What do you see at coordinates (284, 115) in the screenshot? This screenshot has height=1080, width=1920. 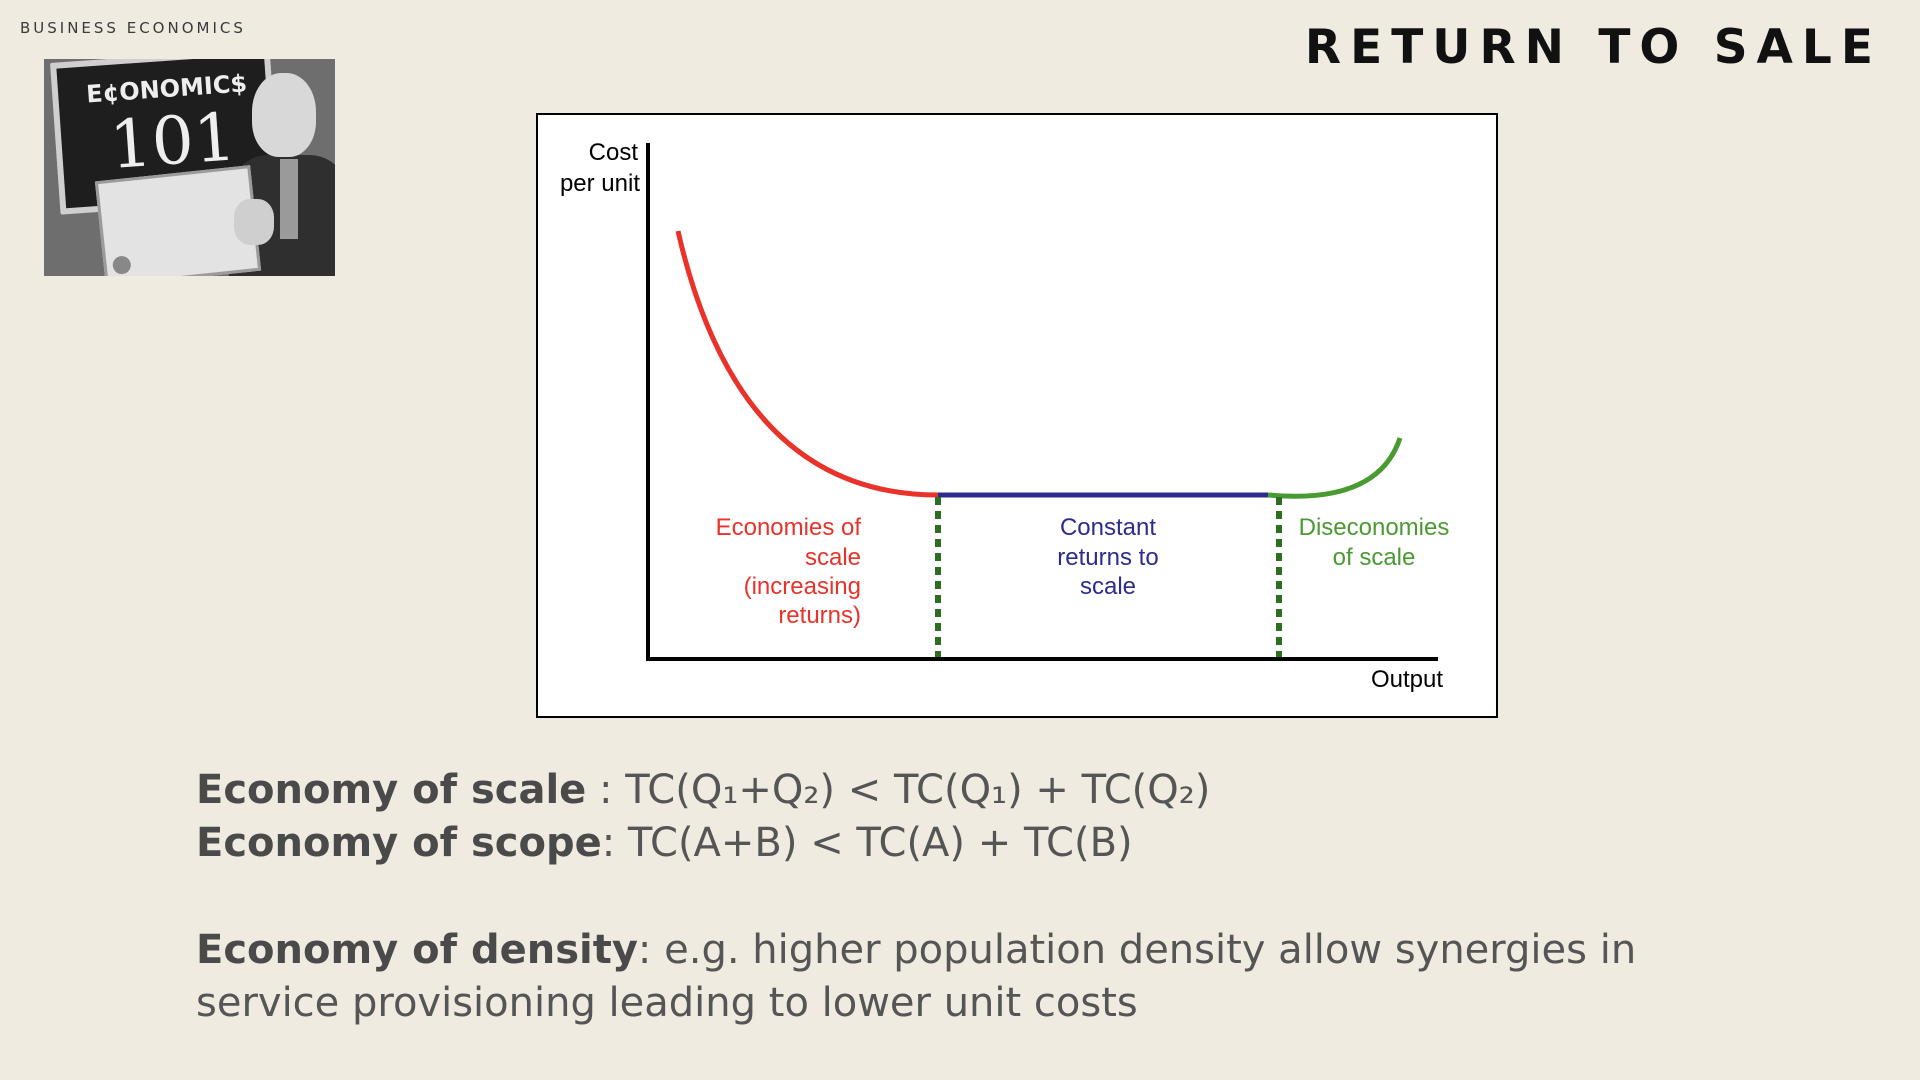 I see `person-head` at bounding box center [284, 115].